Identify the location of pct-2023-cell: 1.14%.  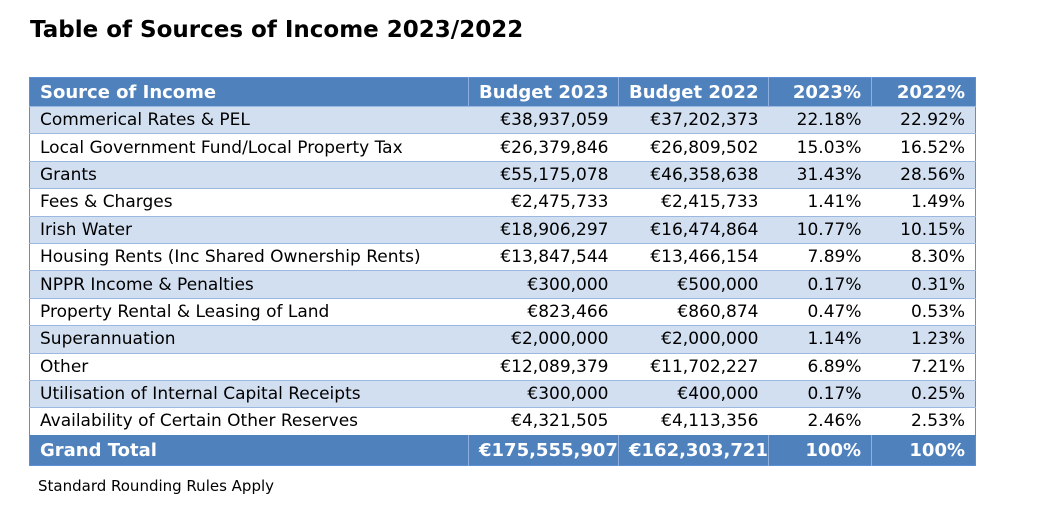
(820, 339).